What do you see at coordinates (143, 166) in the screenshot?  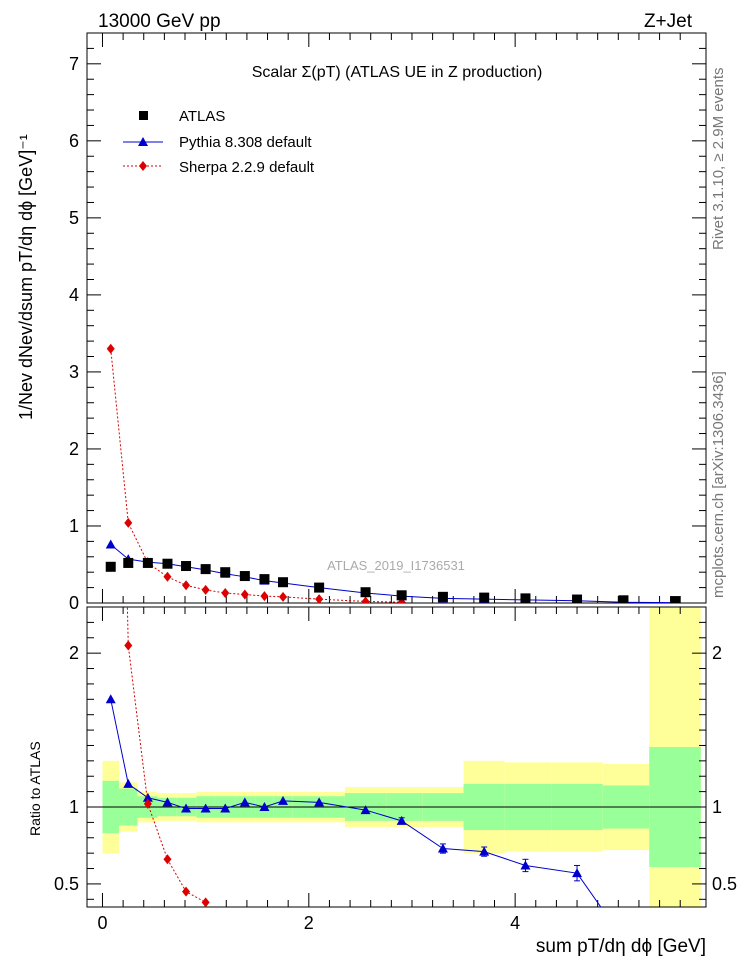 I see `legend-sherpa-marker` at bounding box center [143, 166].